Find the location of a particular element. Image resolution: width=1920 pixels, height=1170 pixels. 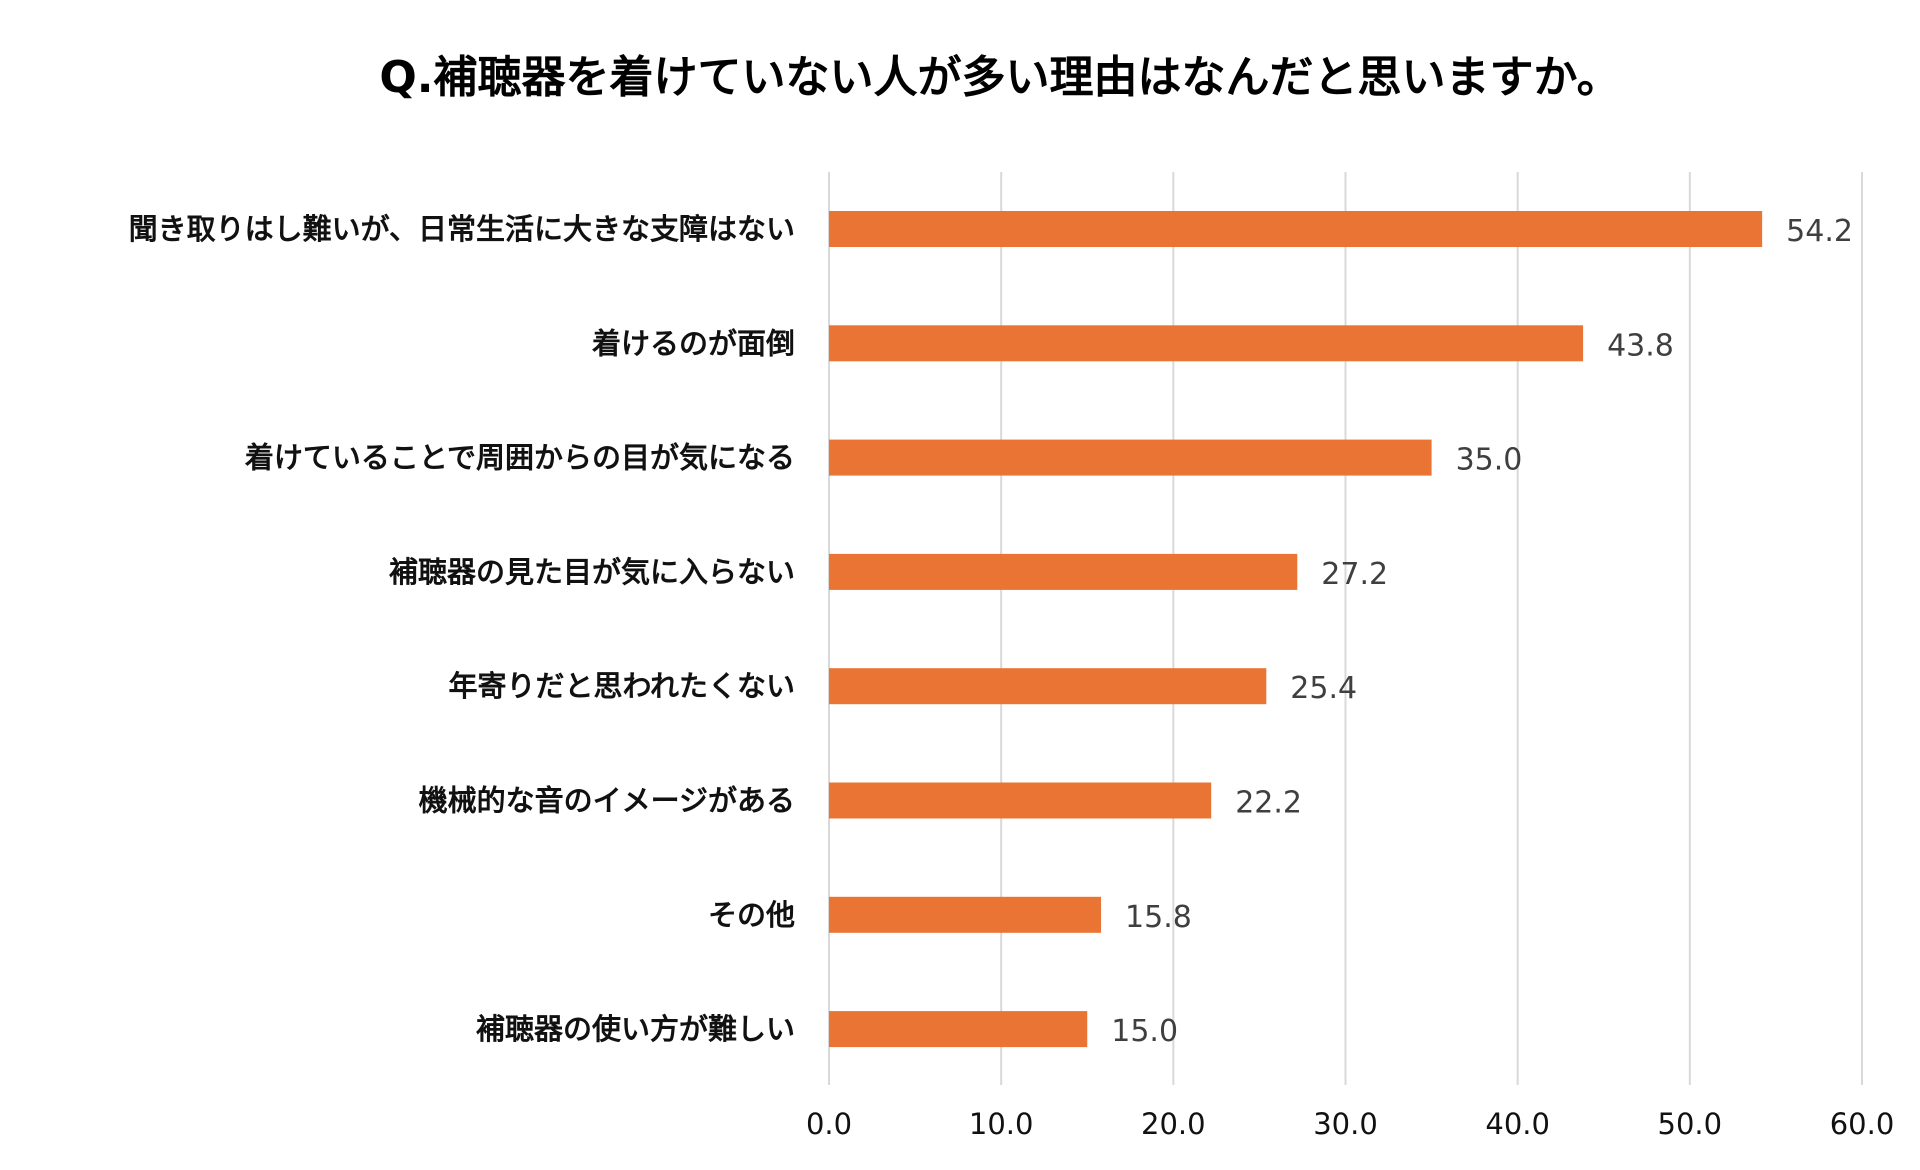

category-label-5: 機械的な音のイメージがある is located at coordinates (607, 801).